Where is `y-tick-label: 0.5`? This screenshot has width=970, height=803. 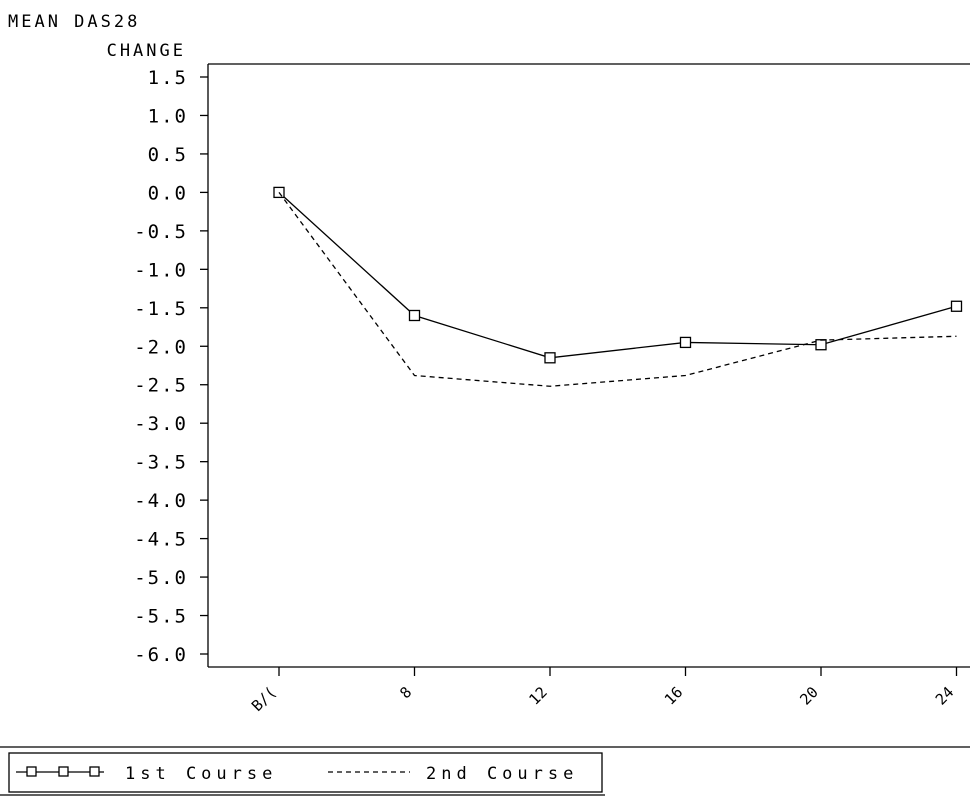
y-tick-label: 0.5 is located at coordinates (168, 155).